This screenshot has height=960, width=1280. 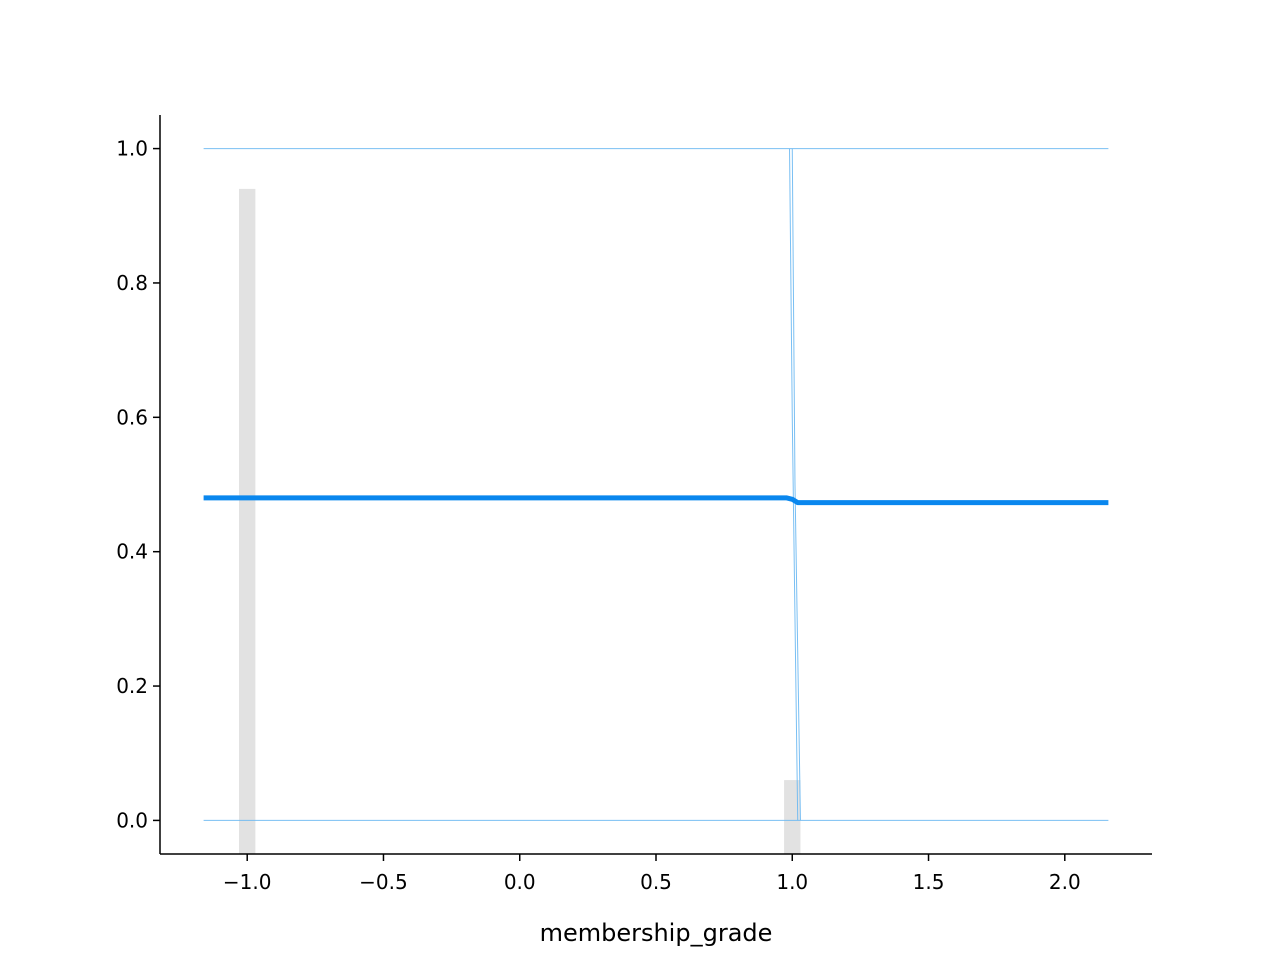 I want to click on x-ticks: −1.0 −0.5 0.0 0.5 1.0 1.5 2.0, so click(x=652, y=874).